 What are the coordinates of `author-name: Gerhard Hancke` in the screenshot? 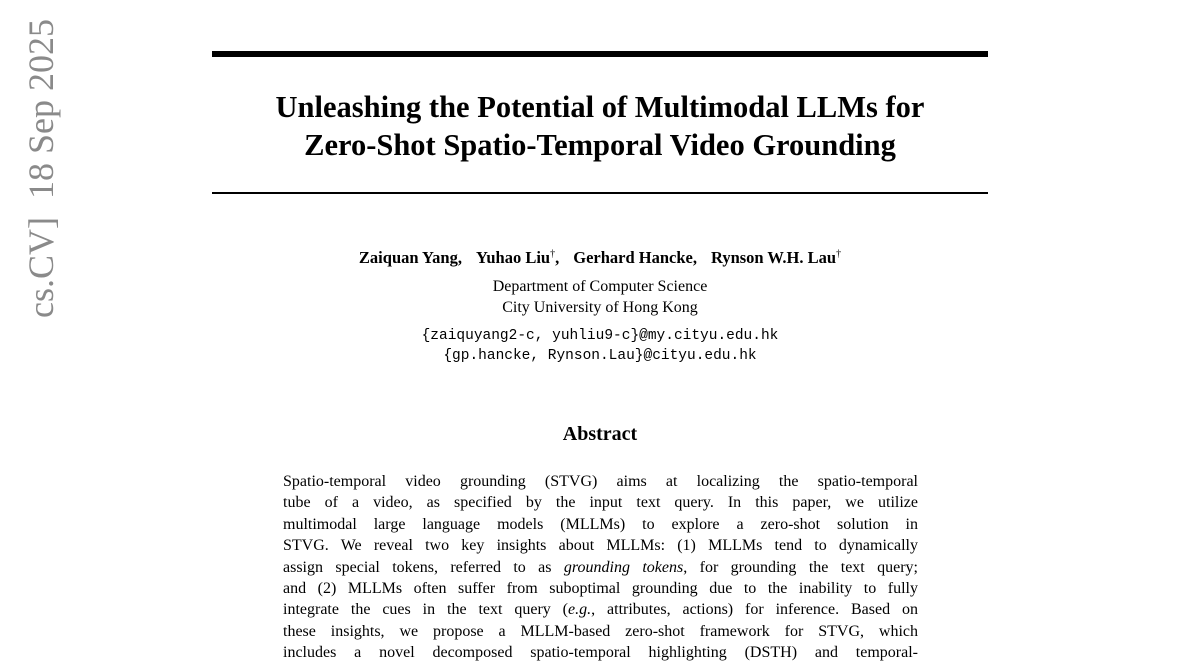 It's located at (633, 257).